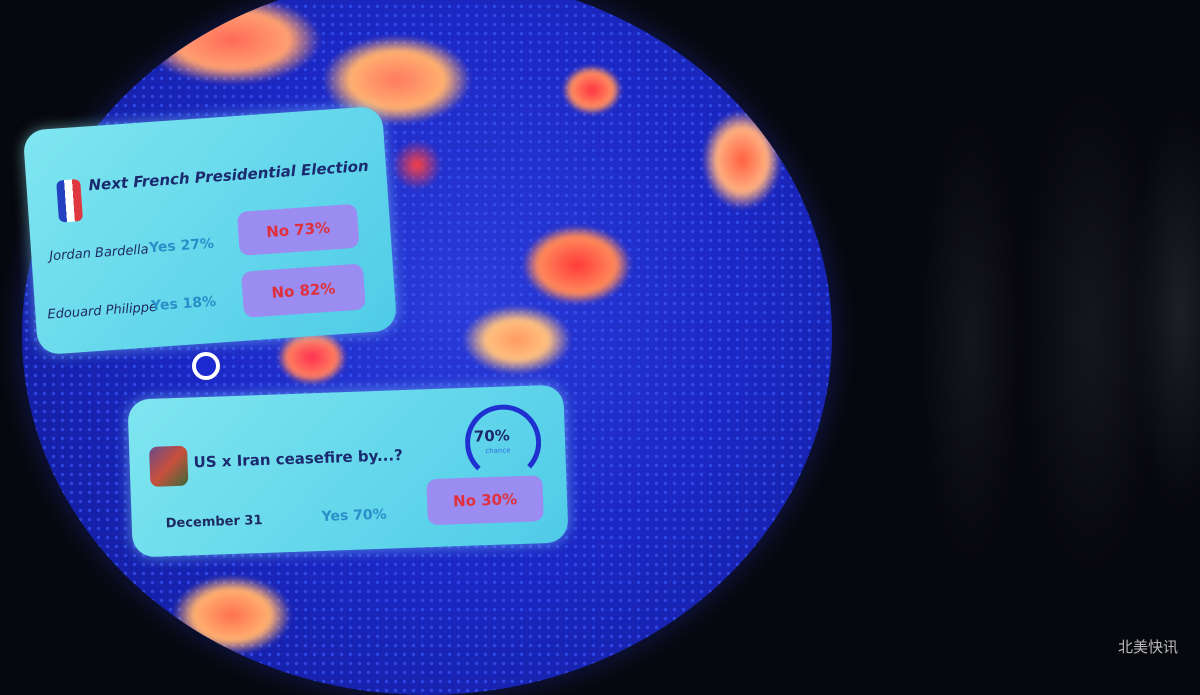 The width and height of the screenshot is (1200, 695). Describe the element at coordinates (354, 515) in the screenshot. I see `yes-button: Yes 70%` at that location.